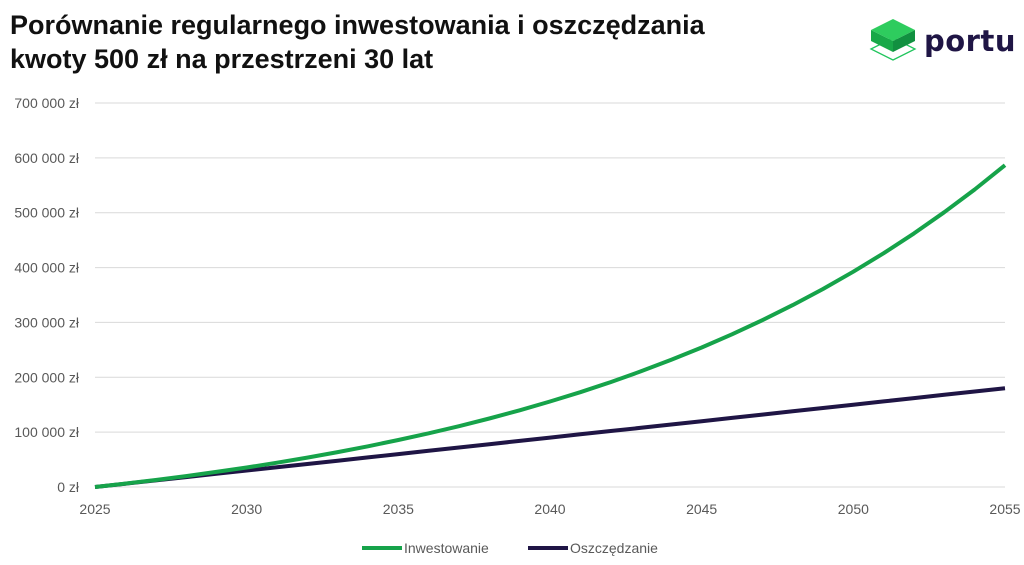  What do you see at coordinates (46, 268) in the screenshot?
I see `y-tick-label: 400 000 zł` at bounding box center [46, 268].